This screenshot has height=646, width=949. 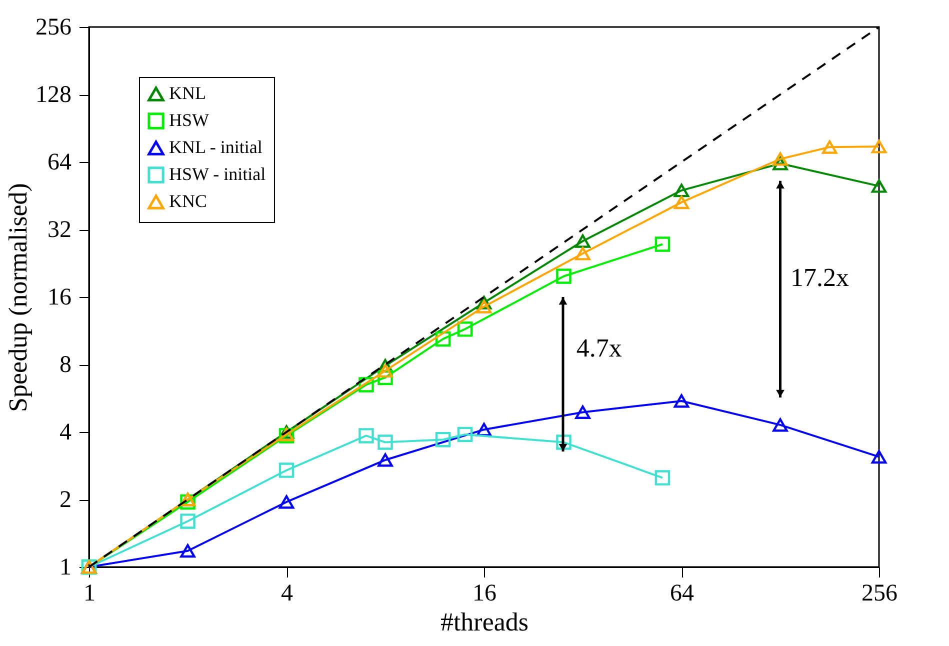 I want to click on annotation: 17.2x, so click(x=820, y=277).